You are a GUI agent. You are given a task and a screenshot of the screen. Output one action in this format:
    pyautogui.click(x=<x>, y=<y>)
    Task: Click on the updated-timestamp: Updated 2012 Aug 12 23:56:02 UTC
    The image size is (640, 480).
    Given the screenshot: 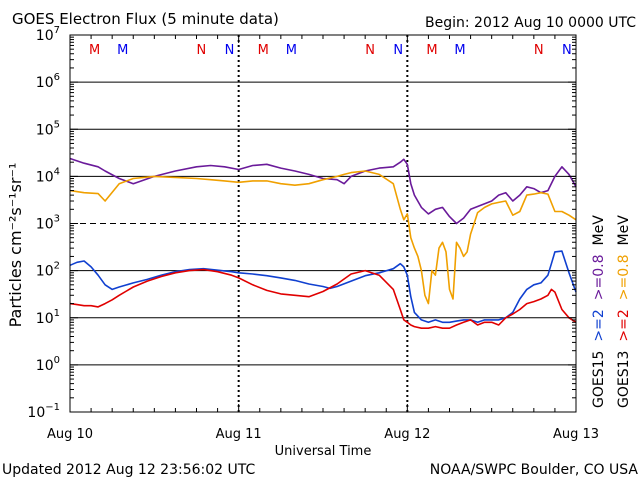 What is the action you would take?
    pyautogui.click(x=128, y=470)
    